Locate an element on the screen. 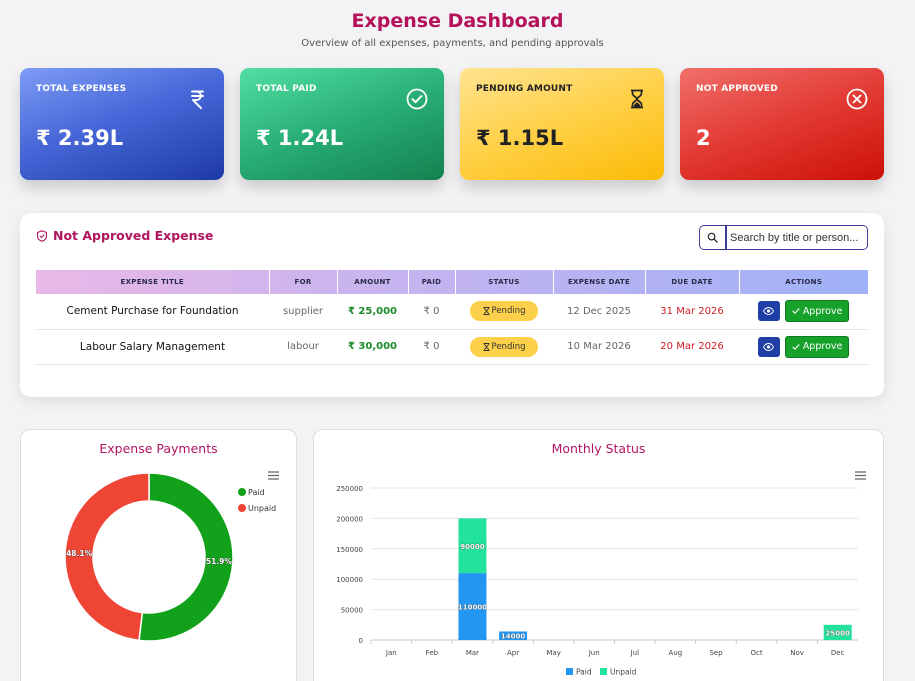  search-input is located at coordinates (796, 237).